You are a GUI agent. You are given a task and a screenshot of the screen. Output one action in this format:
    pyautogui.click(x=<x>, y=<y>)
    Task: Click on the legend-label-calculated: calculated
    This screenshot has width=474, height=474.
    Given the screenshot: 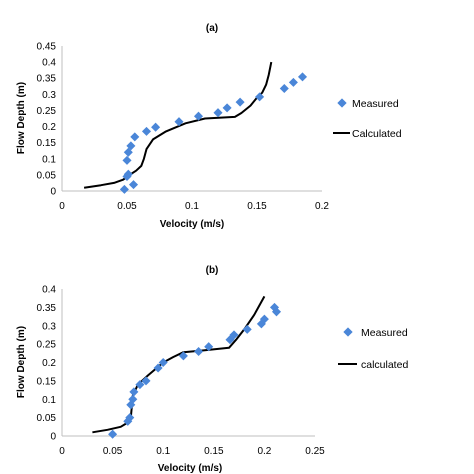 What is the action you would take?
    pyautogui.click(x=384, y=365)
    